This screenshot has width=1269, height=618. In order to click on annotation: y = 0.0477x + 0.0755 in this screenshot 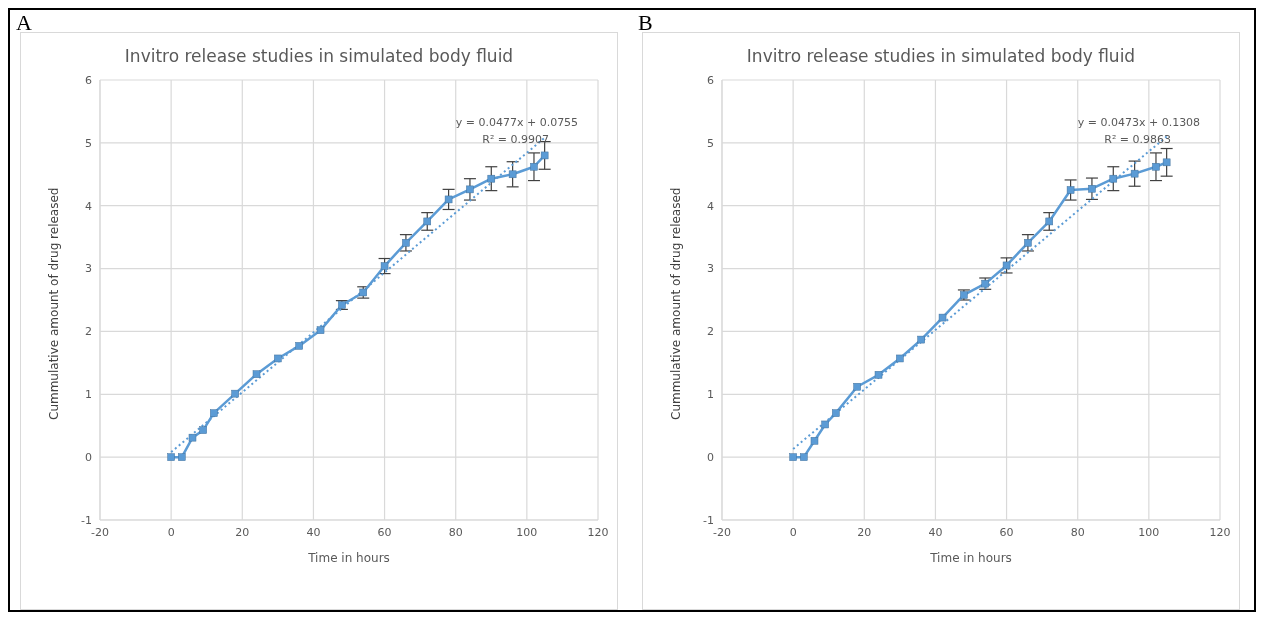, I will do `click(517, 123)`.